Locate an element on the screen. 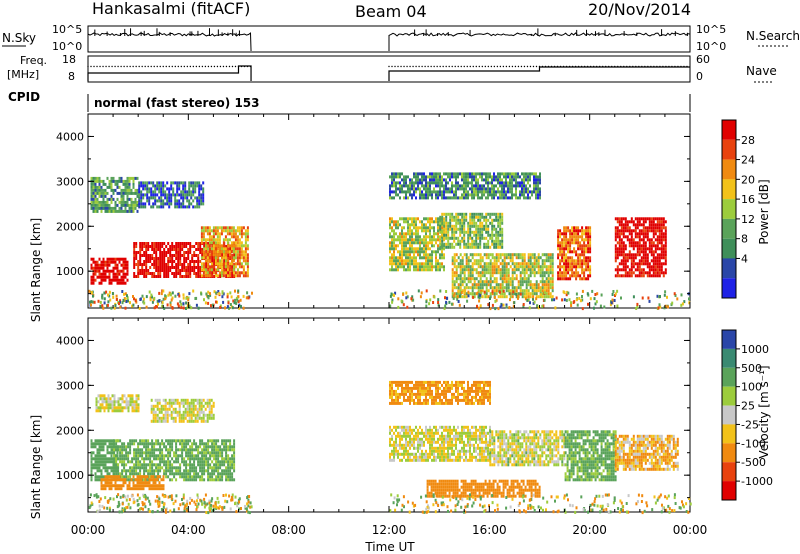 This screenshot has height=554, width=800. colorbar-tick-label: 12 is located at coordinates (748, 219).